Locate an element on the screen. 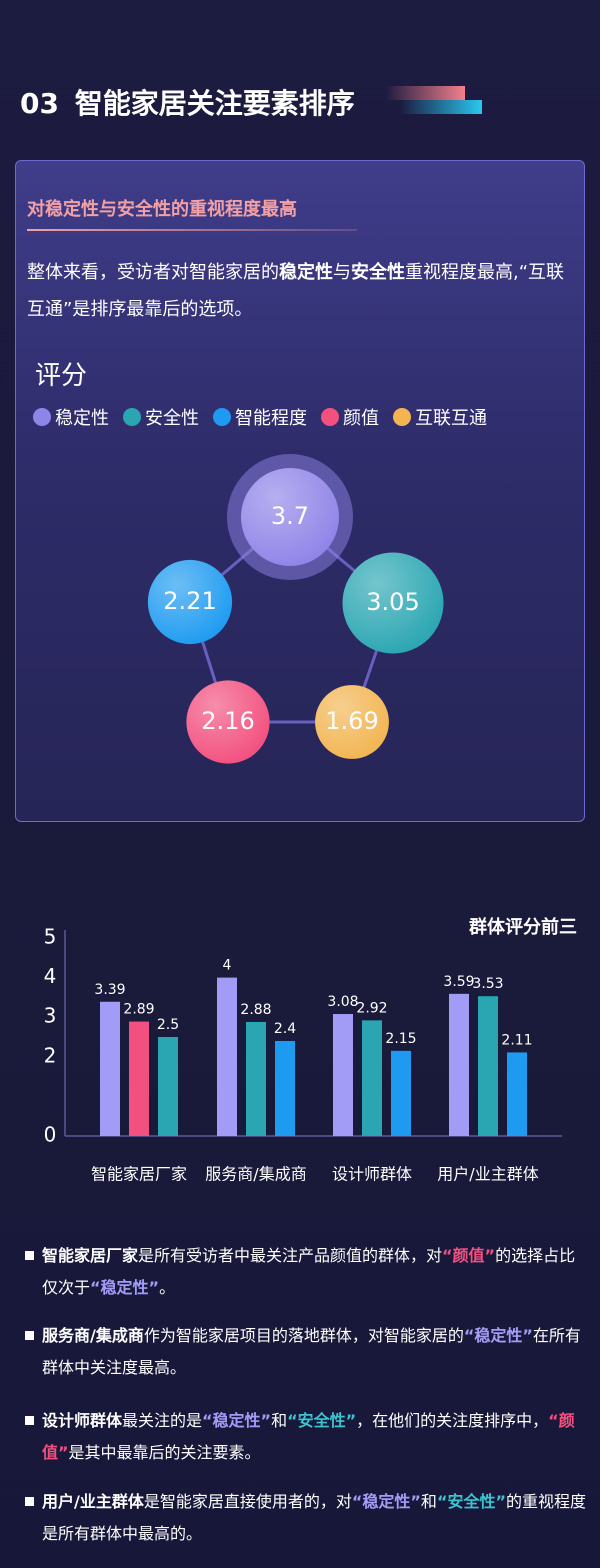 This screenshot has width=600, height=1568. section-number: 03 is located at coordinates (39, 103).